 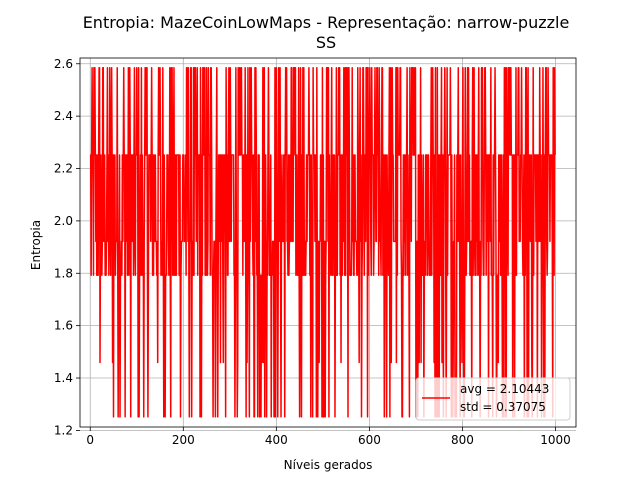 I want to click on legend-box, so click(x=493, y=399).